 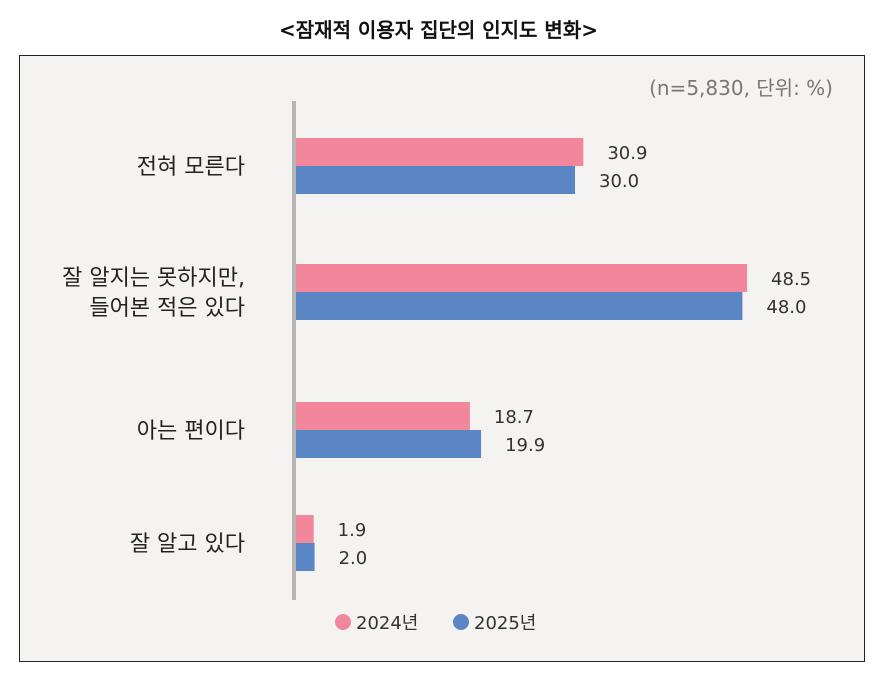 What do you see at coordinates (519, 306) in the screenshot?
I see `bar-2025년-1` at bounding box center [519, 306].